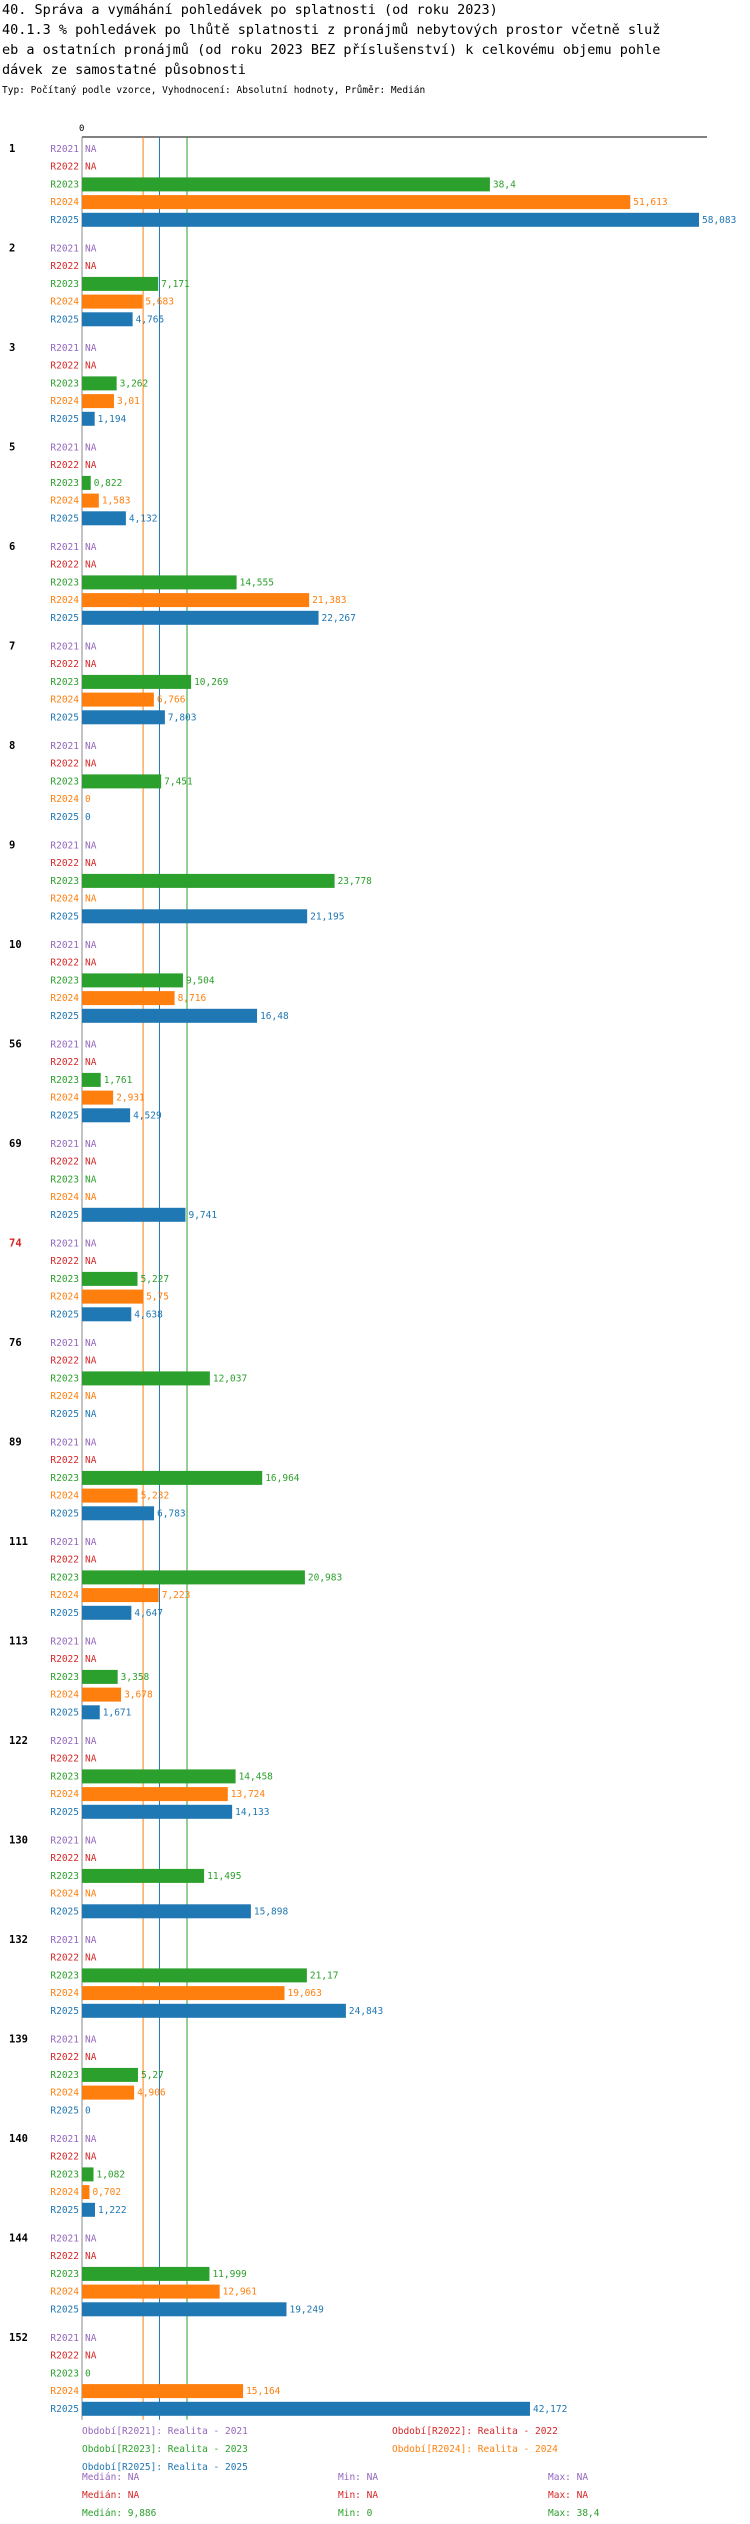 Image resolution: width=750 pixels, height=2524 pixels. Describe the element at coordinates (274, 1016) in the screenshot. I see `value-label-10-r2025: 16,48` at that location.